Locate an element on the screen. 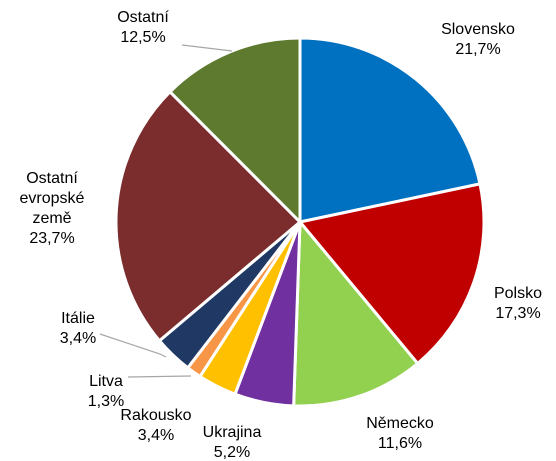 This screenshot has height=461, width=556. pie-slice-polsko is located at coordinates (391, 274).